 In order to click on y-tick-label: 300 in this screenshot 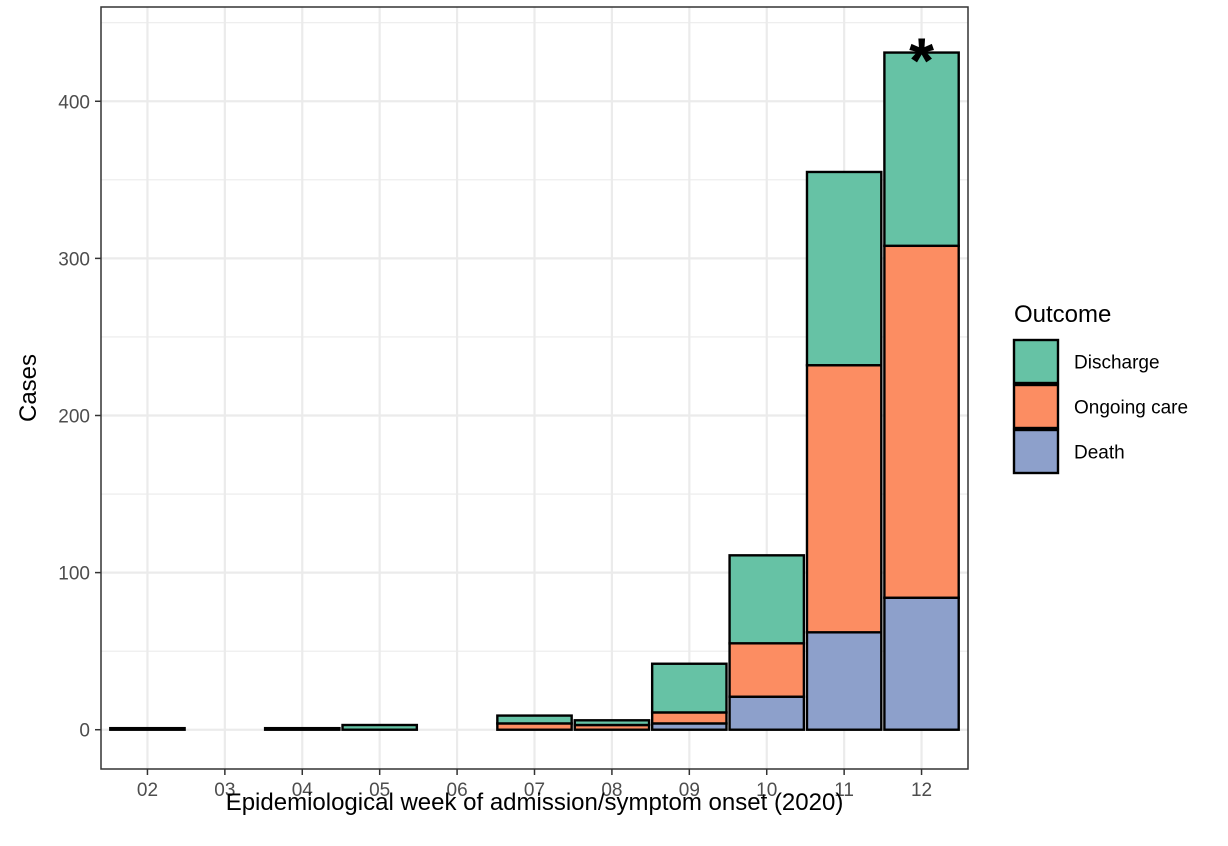, I will do `click(74, 259)`.